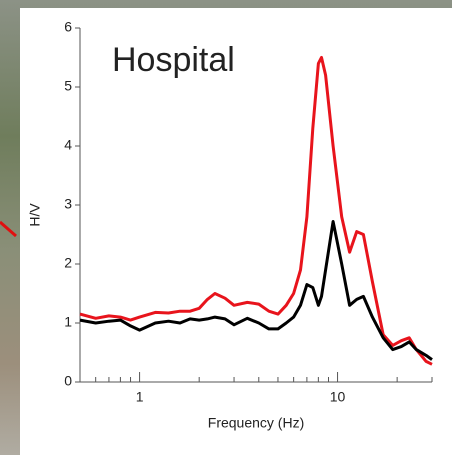  What do you see at coordinates (68, 145) in the screenshot?
I see `y-tick-label: 4` at bounding box center [68, 145].